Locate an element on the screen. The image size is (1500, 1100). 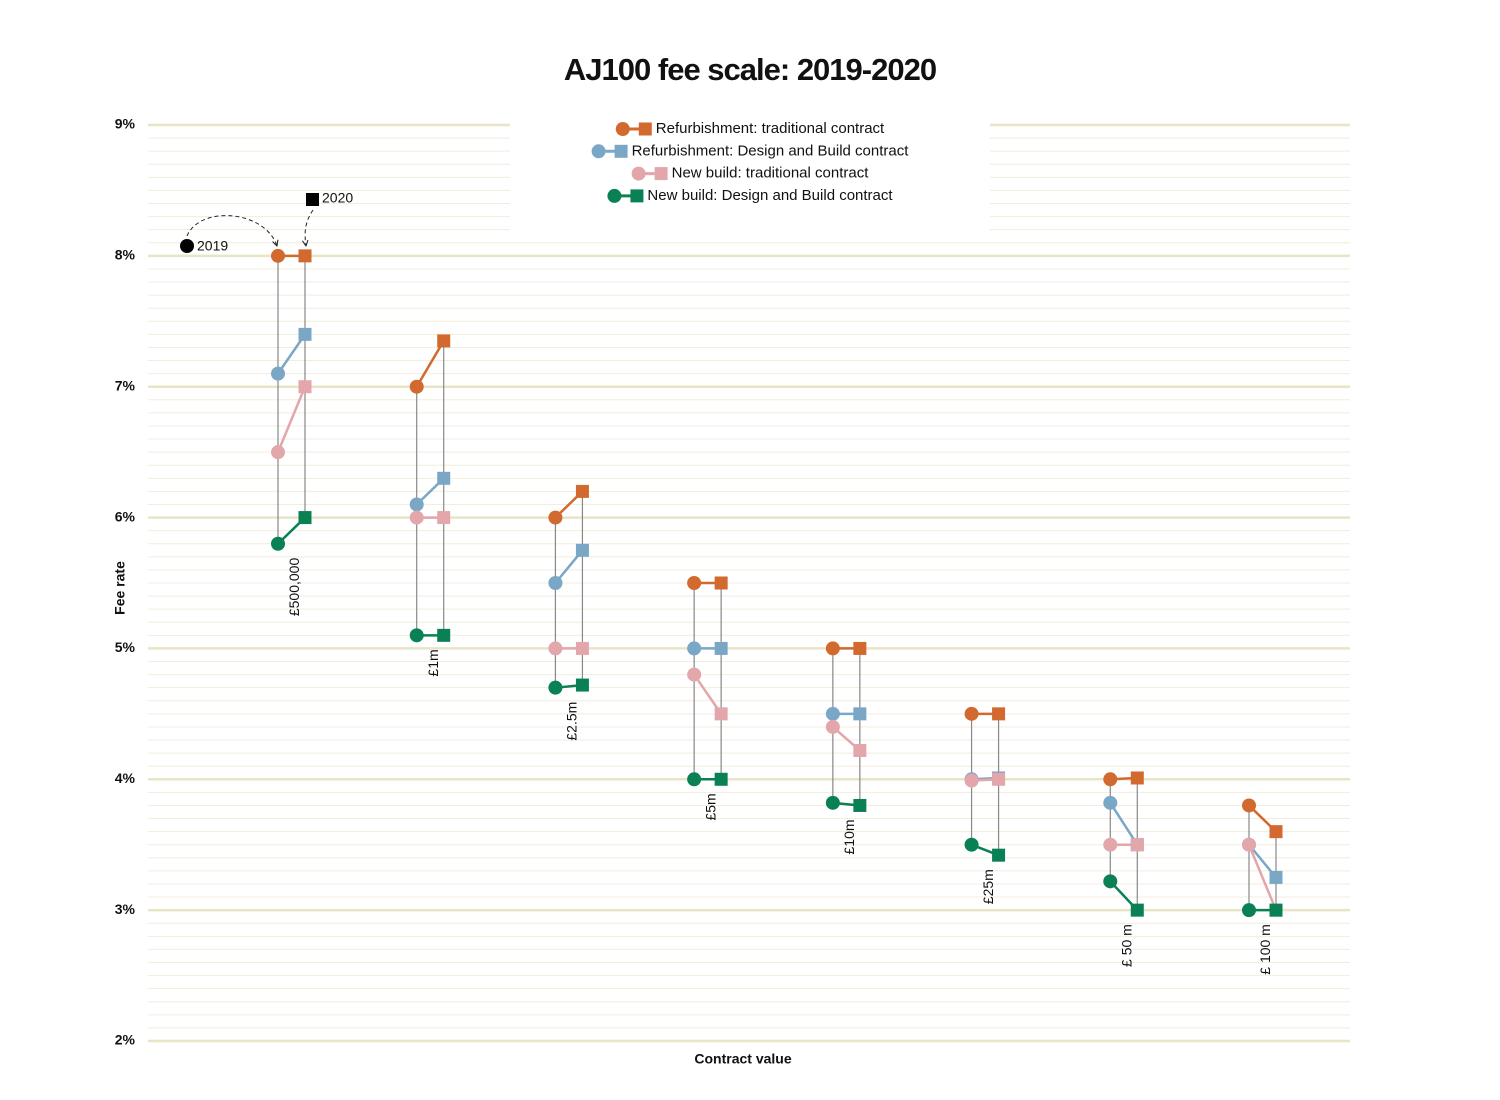
period-label: 2019 is located at coordinates (212, 246).